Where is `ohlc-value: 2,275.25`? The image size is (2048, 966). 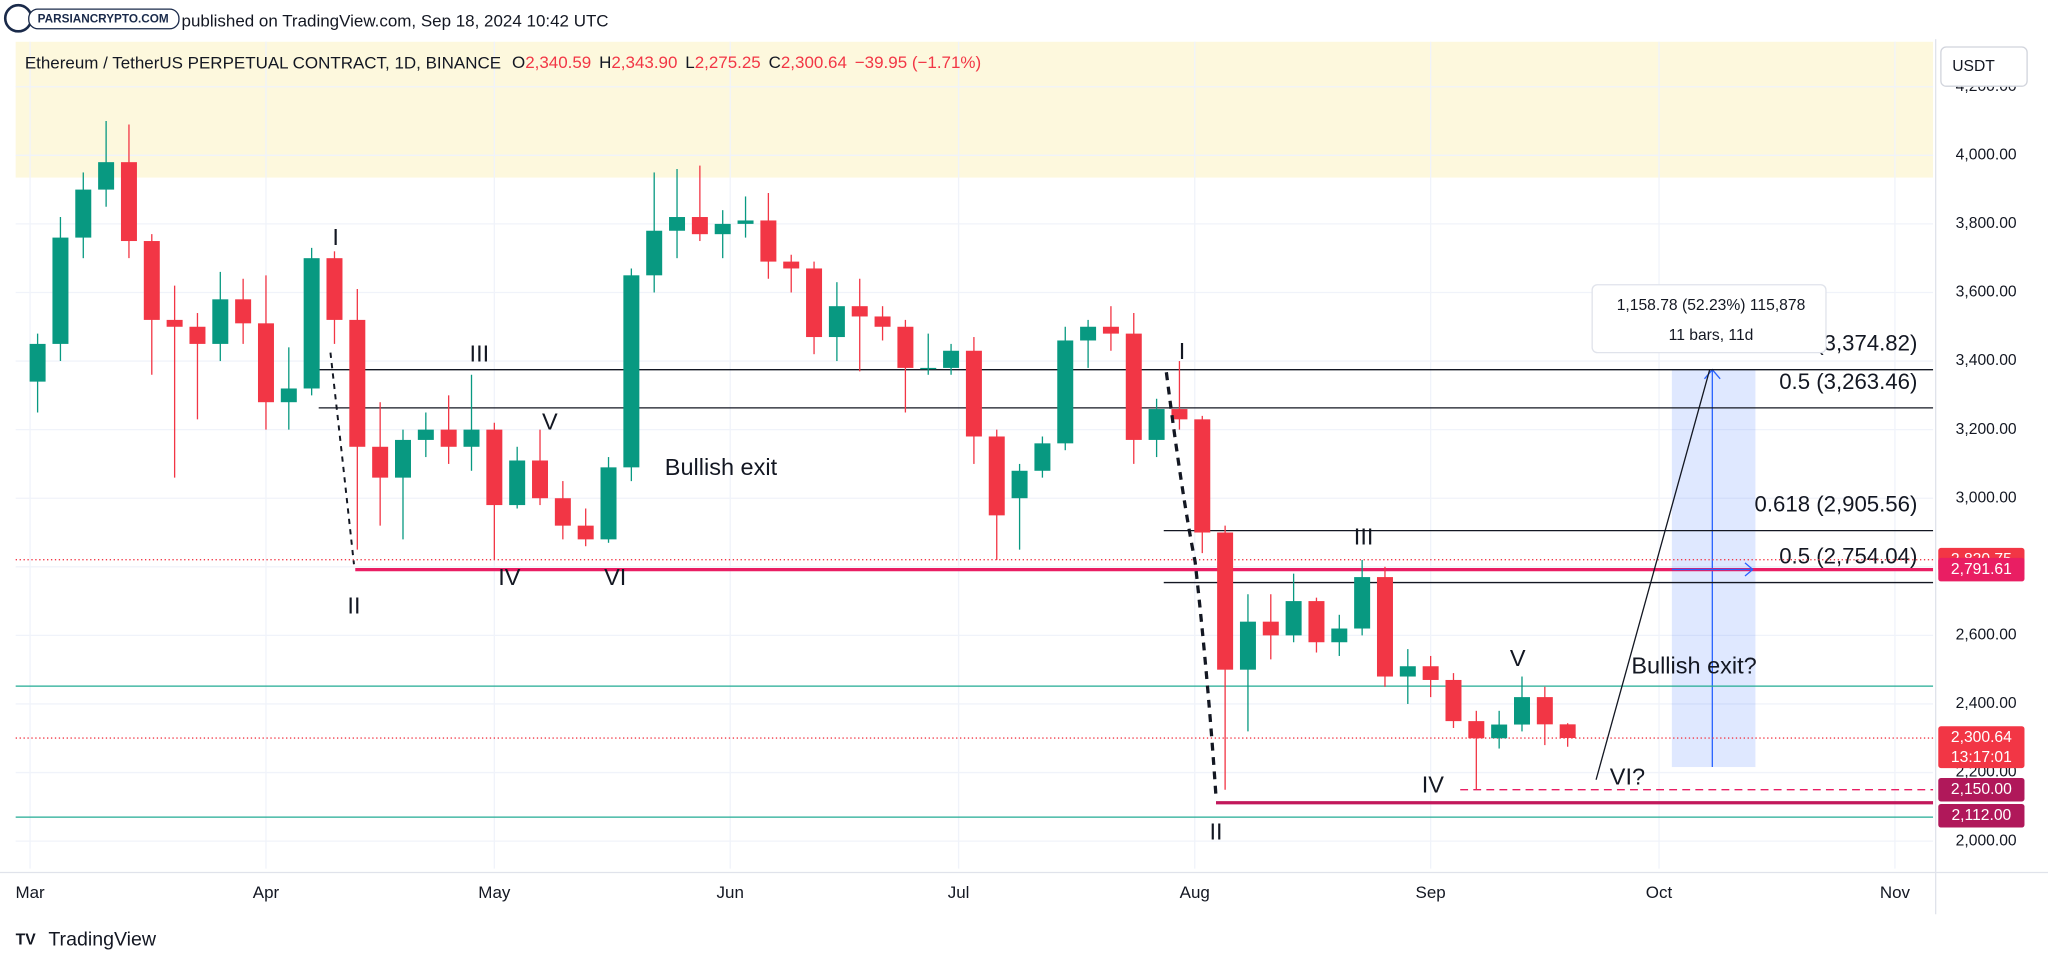
ohlc-value: 2,275.25 is located at coordinates (728, 62).